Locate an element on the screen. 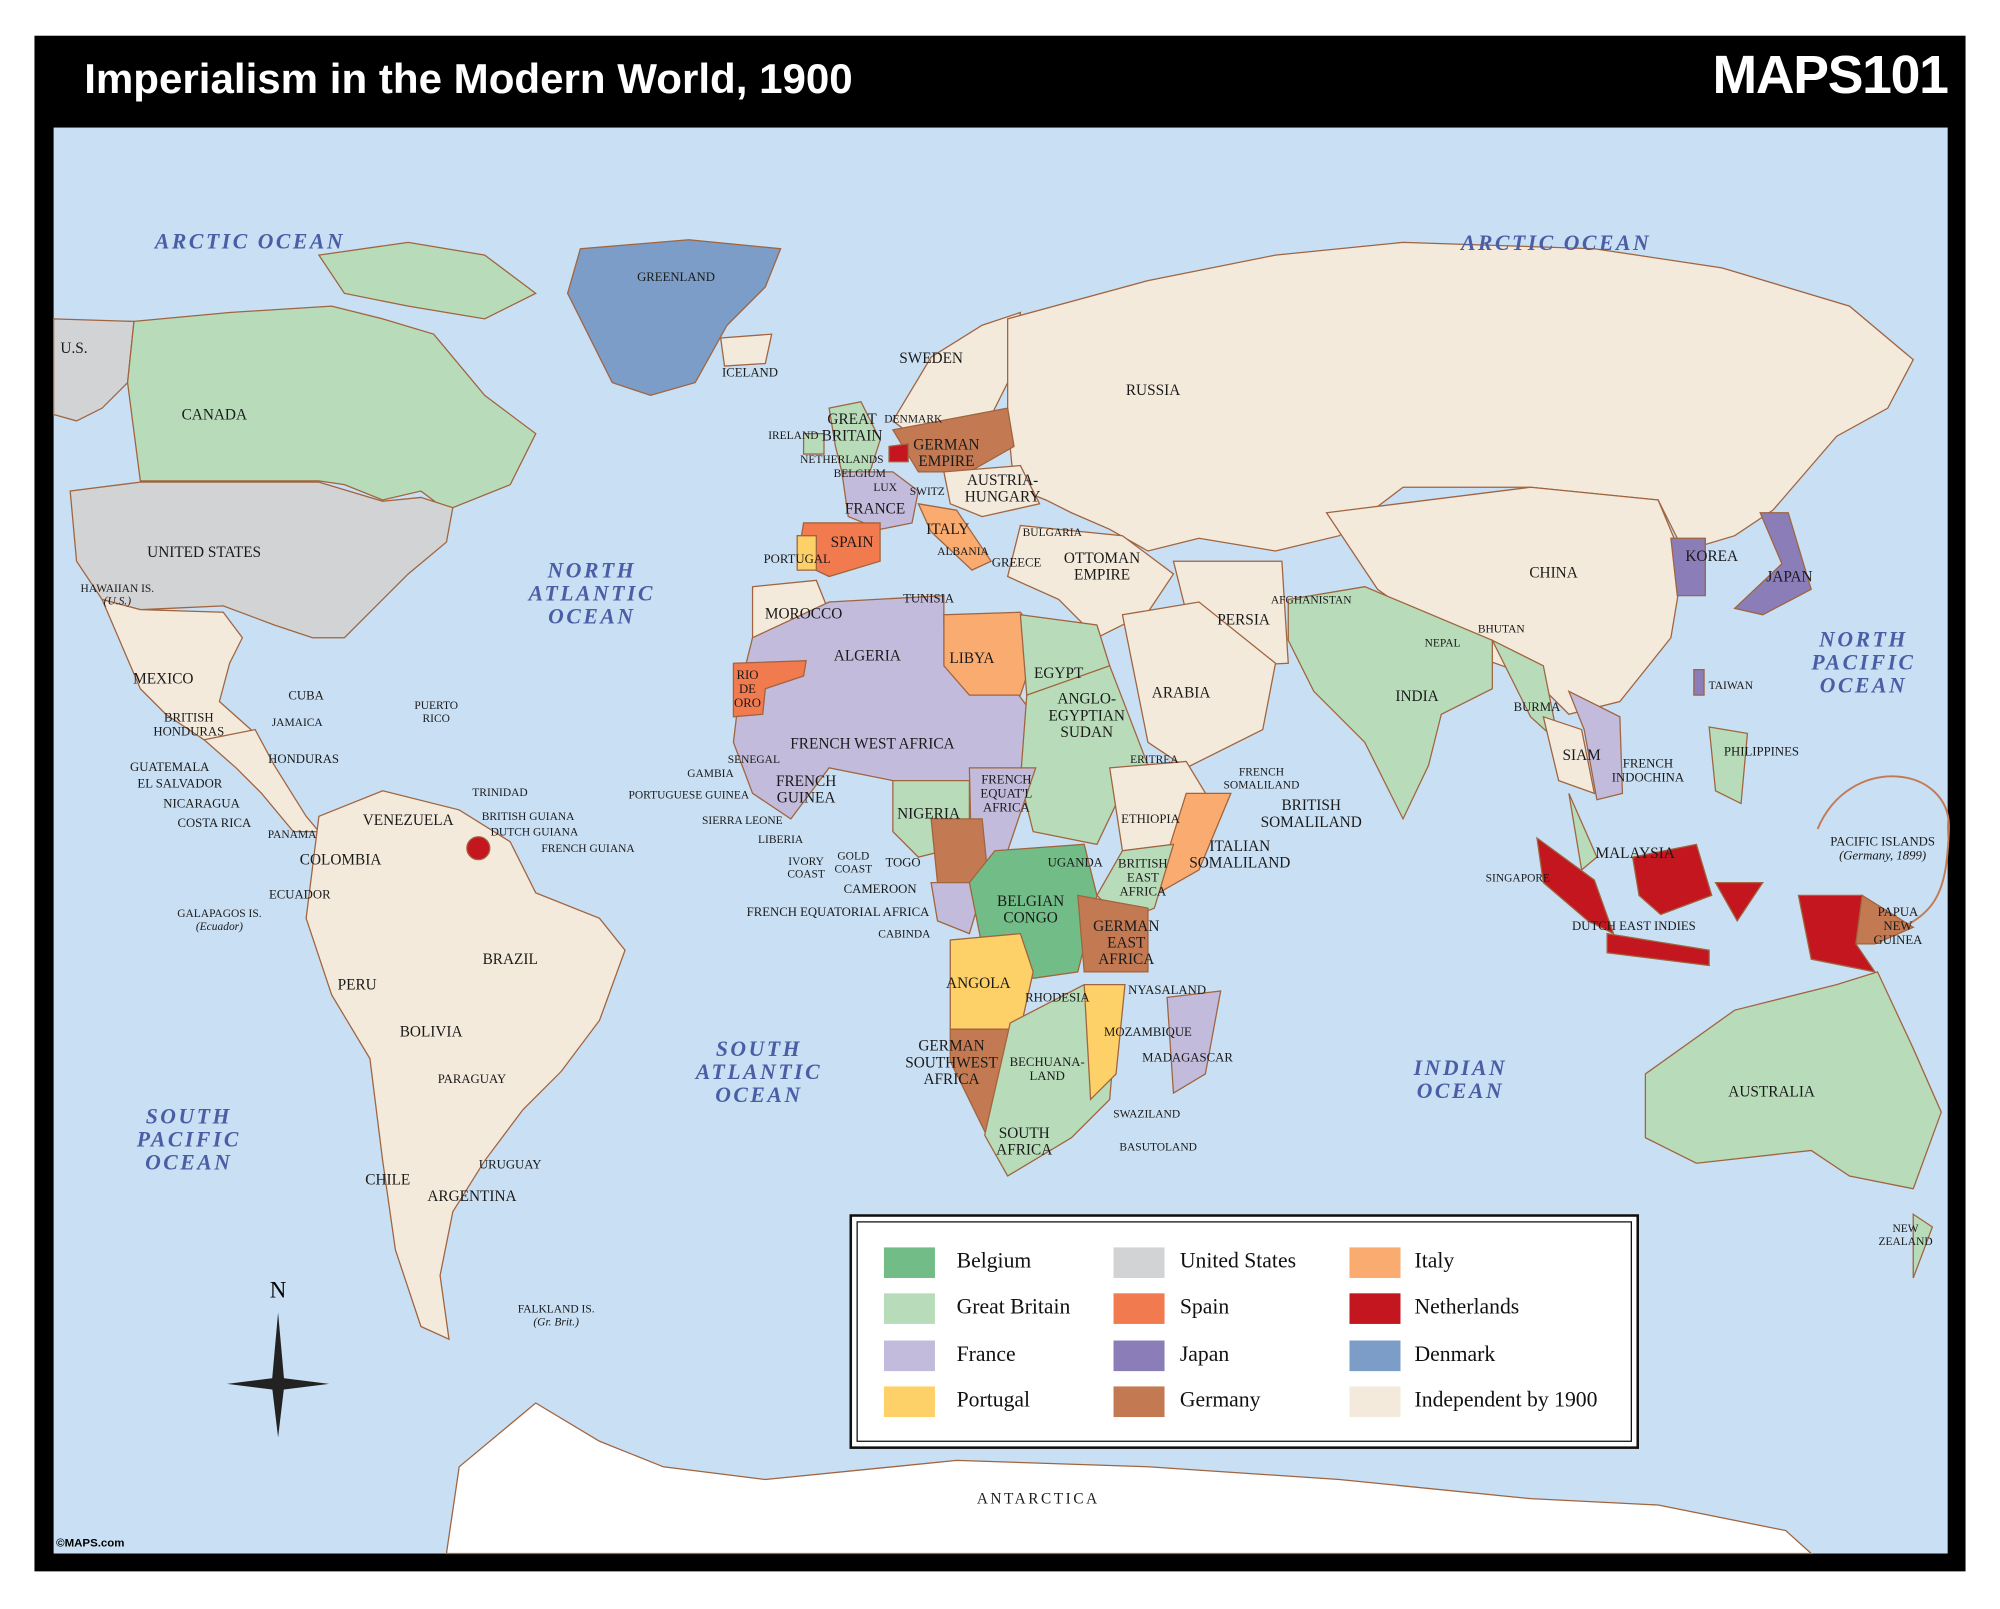 Image resolution: width=2000 pixels, height=1609 pixels. place-label: NEPAL is located at coordinates (1443, 644).